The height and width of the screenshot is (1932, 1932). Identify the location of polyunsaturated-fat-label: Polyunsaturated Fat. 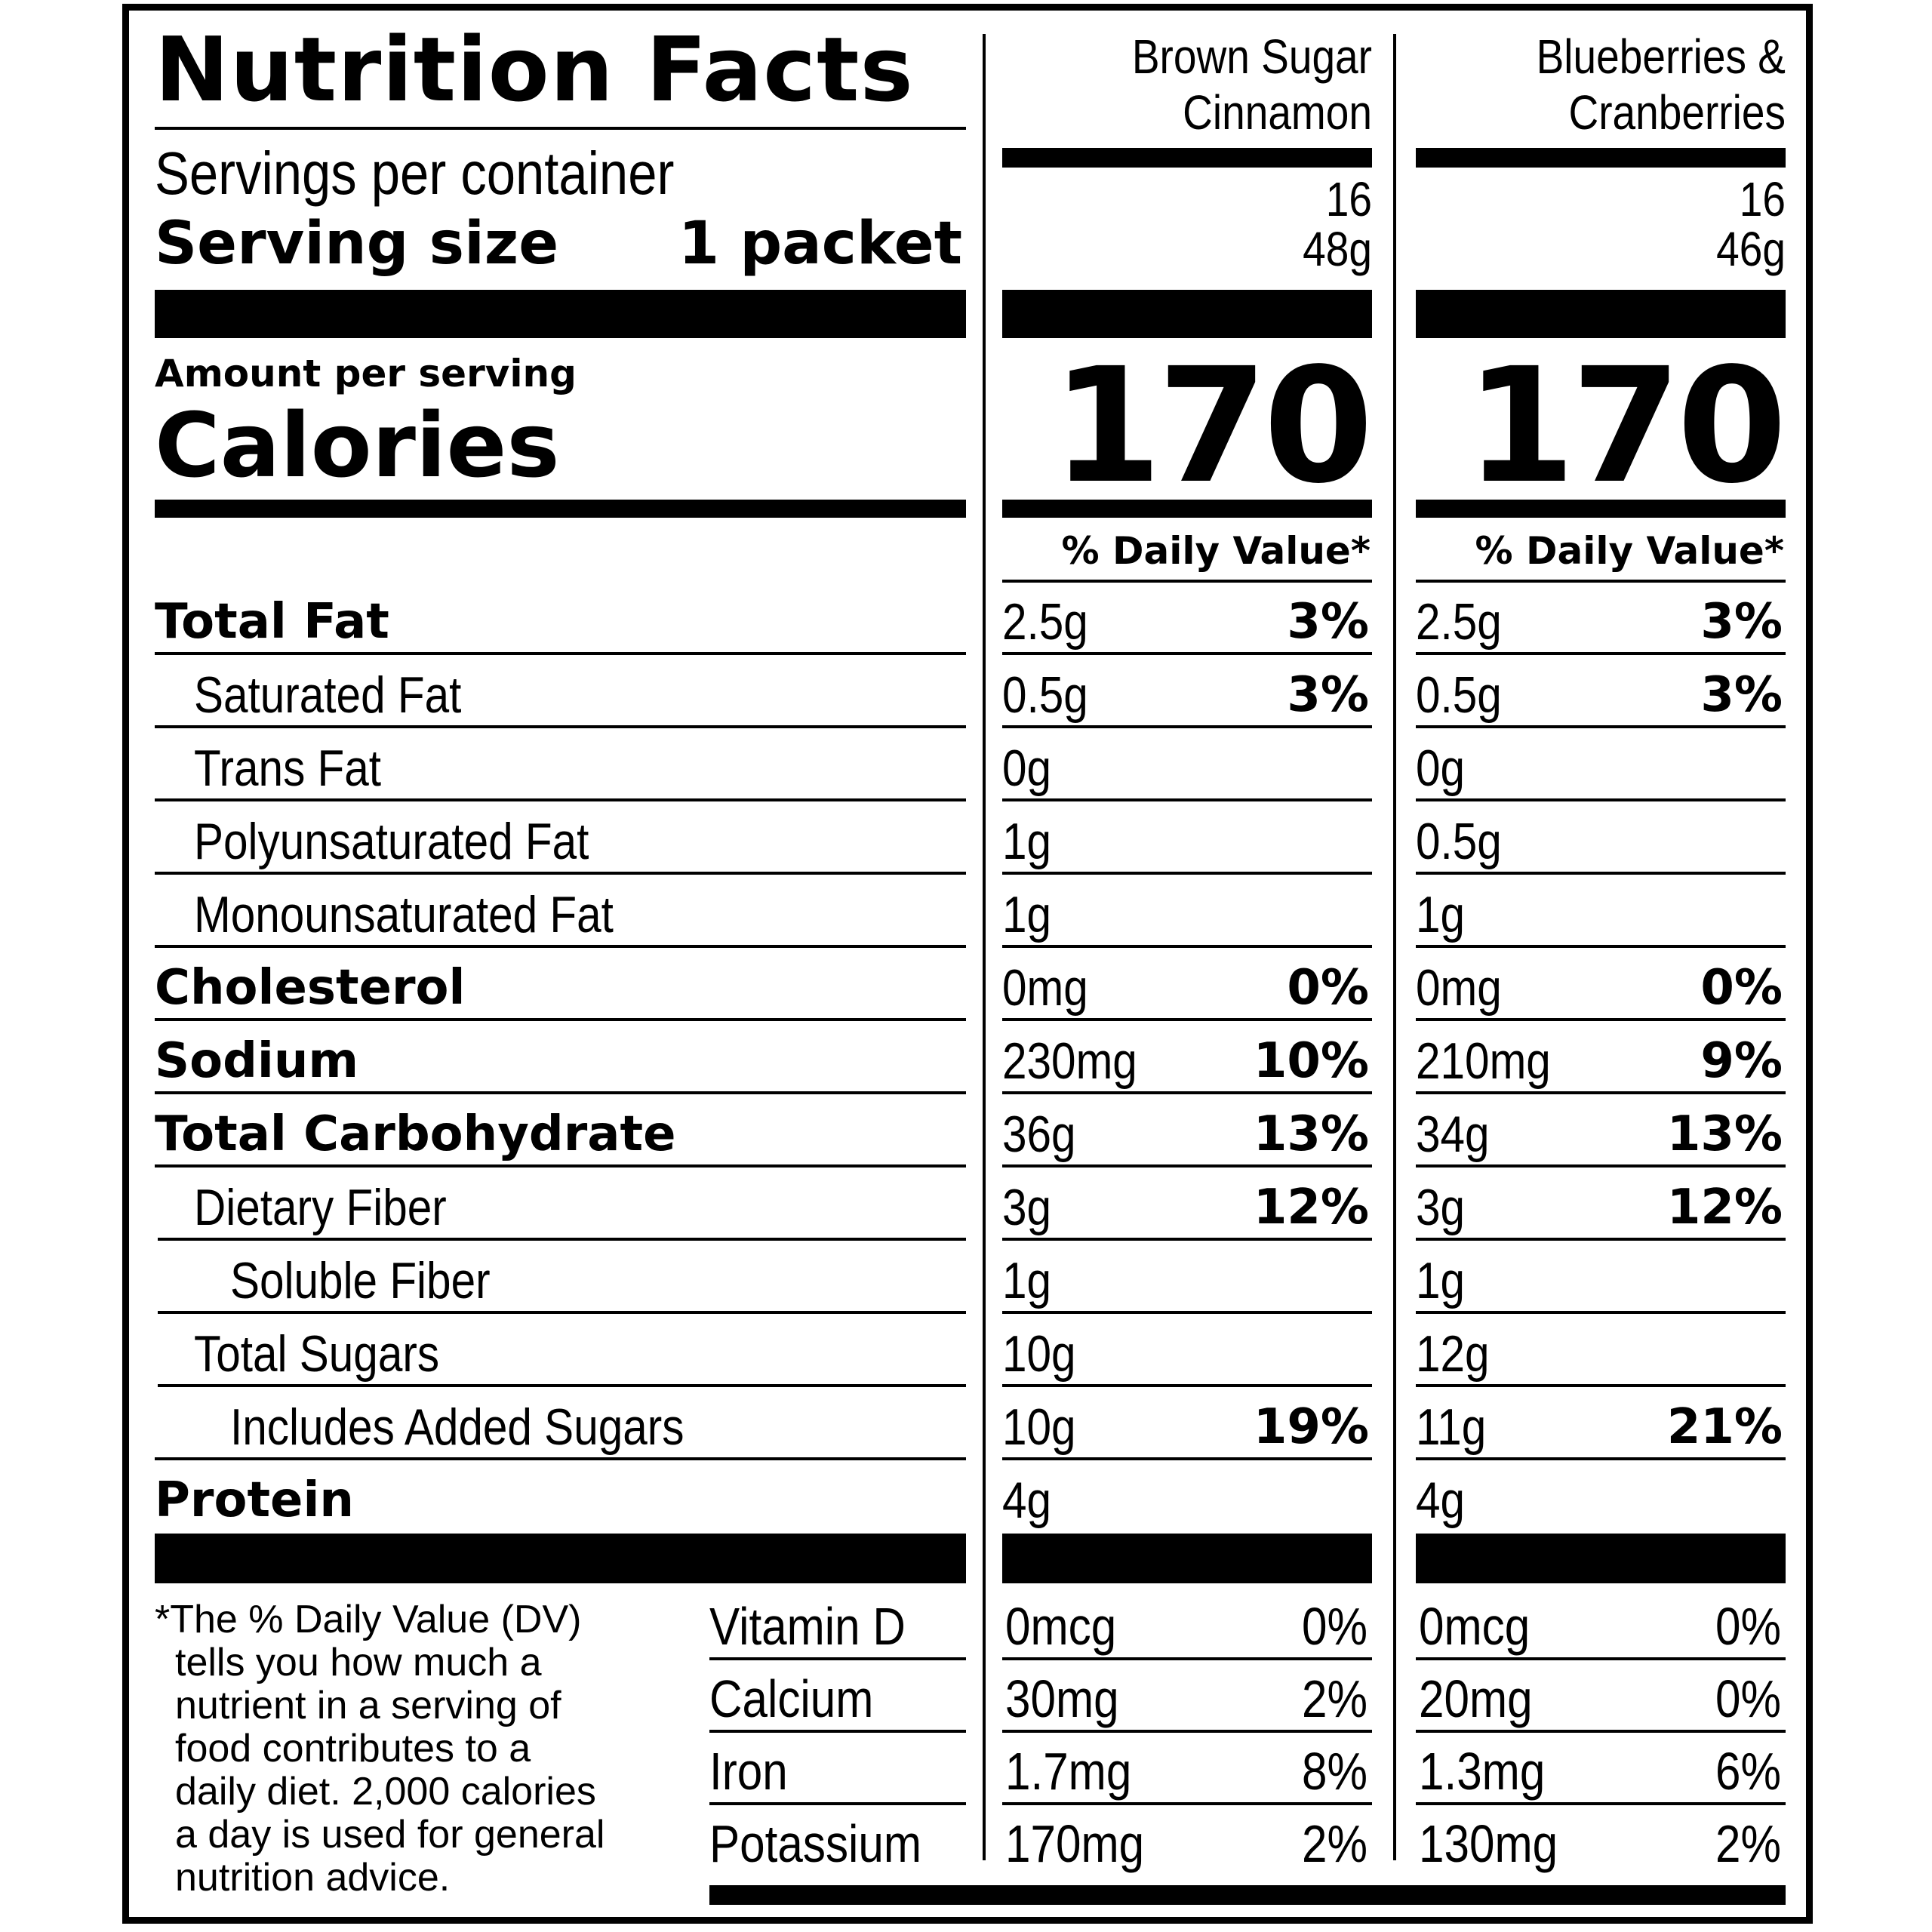
(391, 841).